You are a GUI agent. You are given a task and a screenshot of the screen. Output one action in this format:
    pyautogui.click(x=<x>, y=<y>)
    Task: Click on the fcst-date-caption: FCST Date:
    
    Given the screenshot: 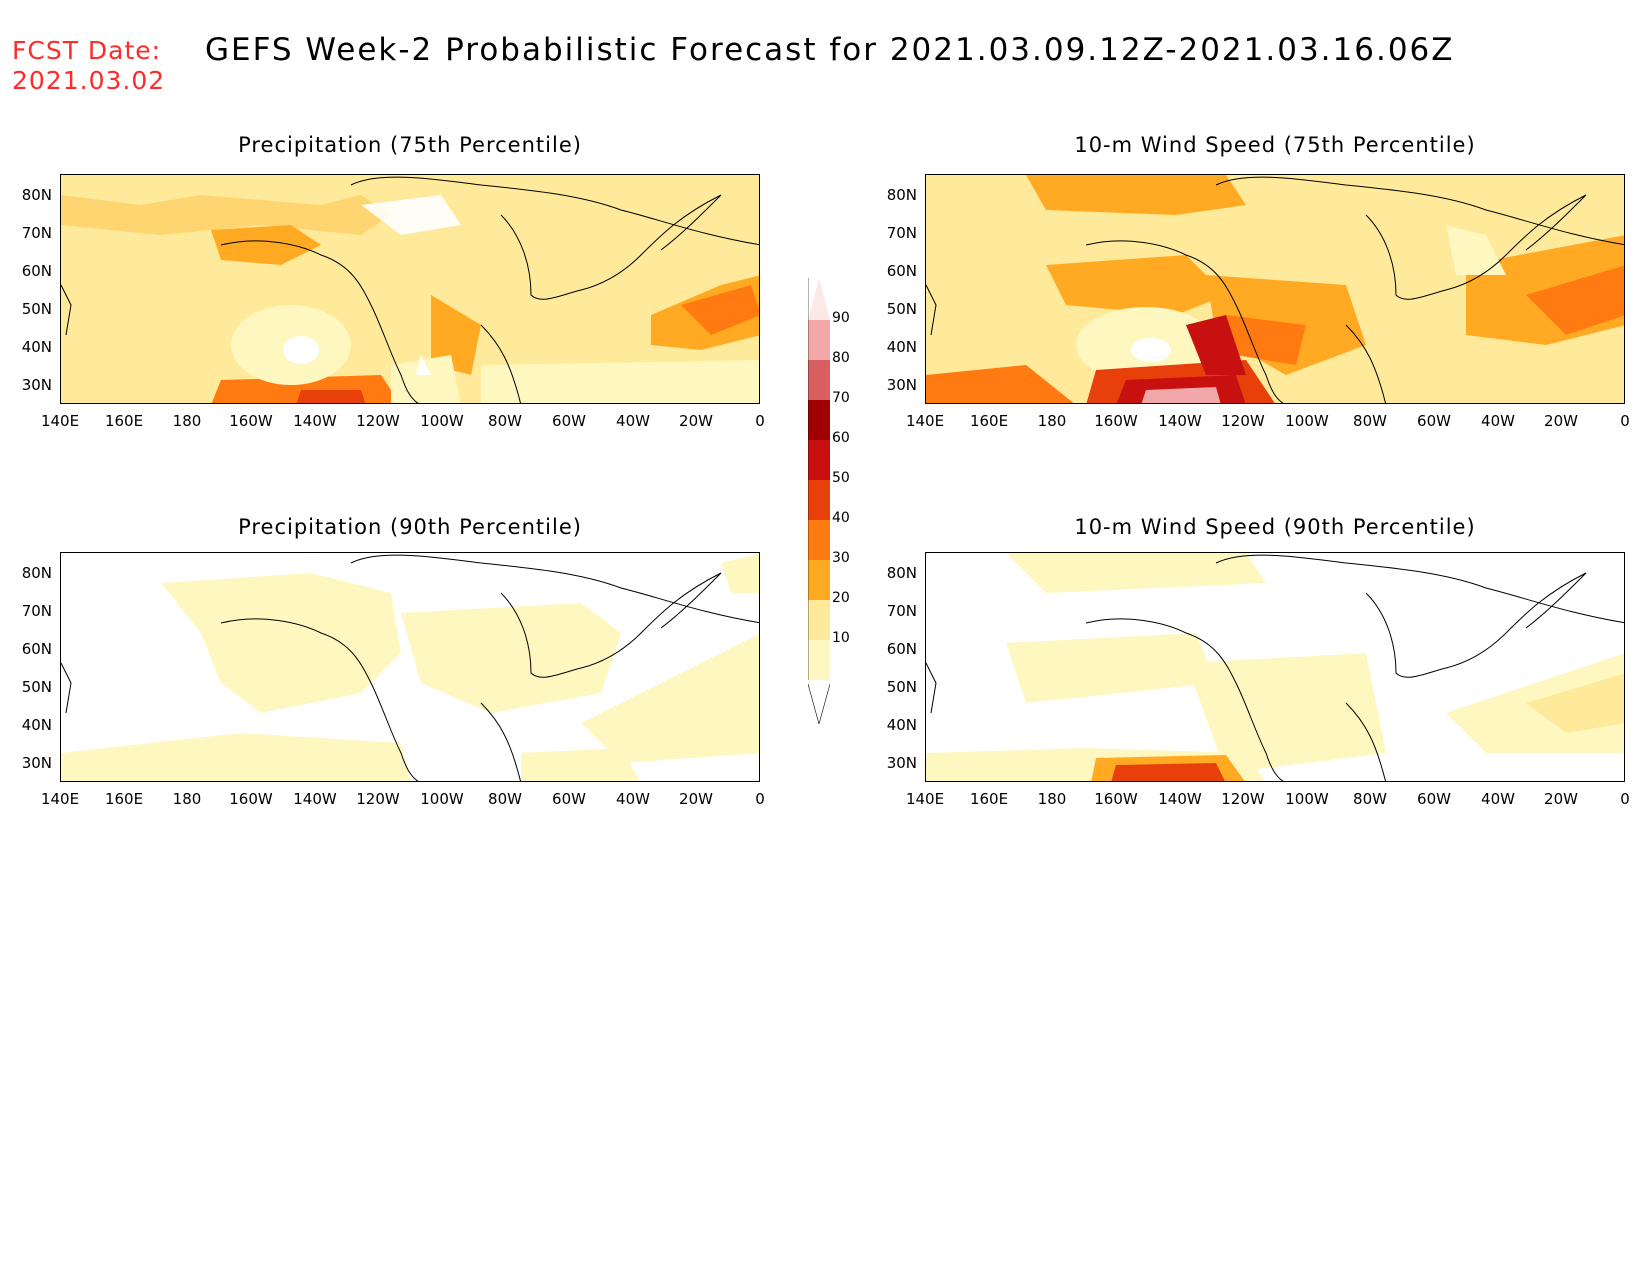 What is the action you would take?
    pyautogui.click(x=87, y=50)
    